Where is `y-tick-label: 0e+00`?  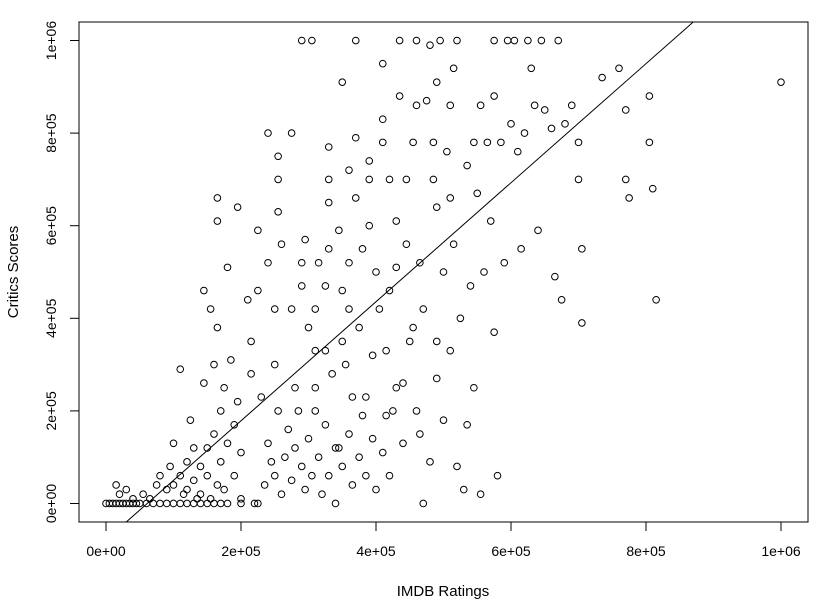 y-tick-label: 0e+00 is located at coordinates (51, 504).